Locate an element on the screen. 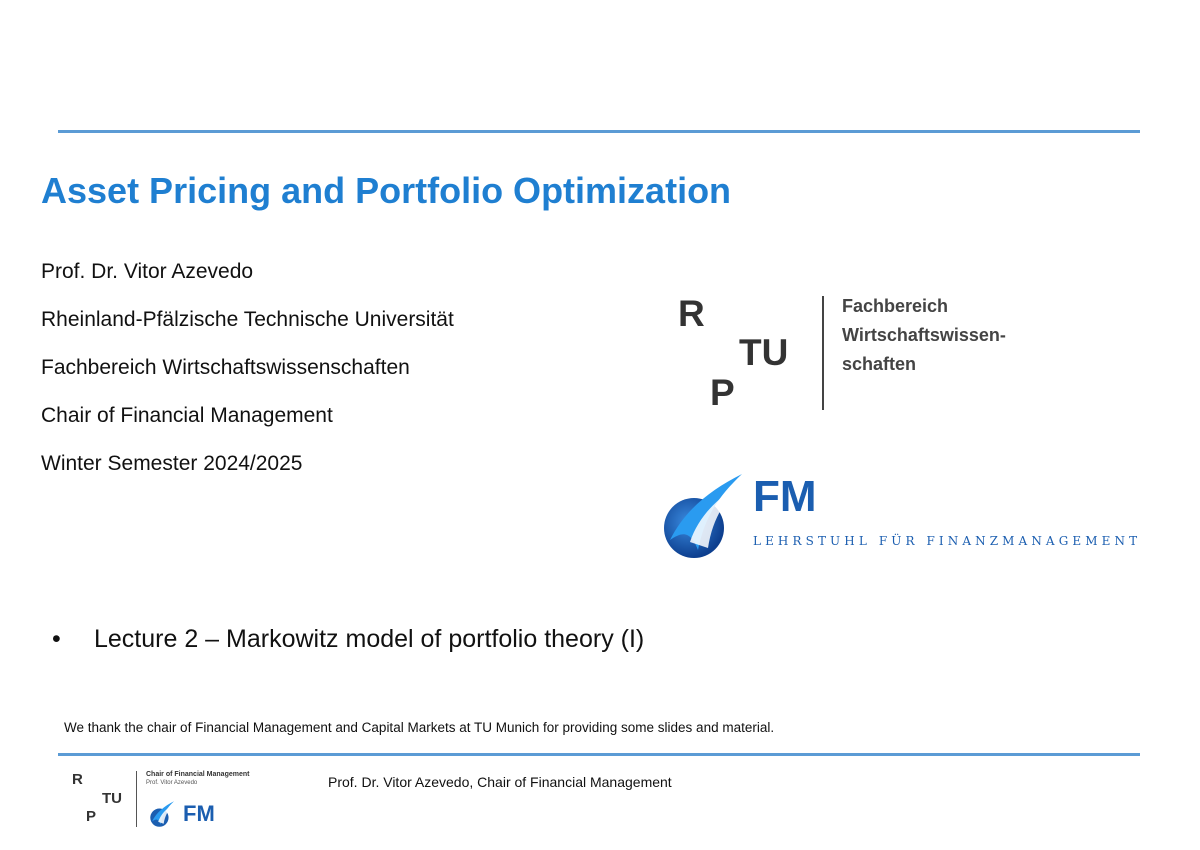 The width and height of the screenshot is (1200, 850). footer-fm-swirl-icon is located at coordinates (162, 814).